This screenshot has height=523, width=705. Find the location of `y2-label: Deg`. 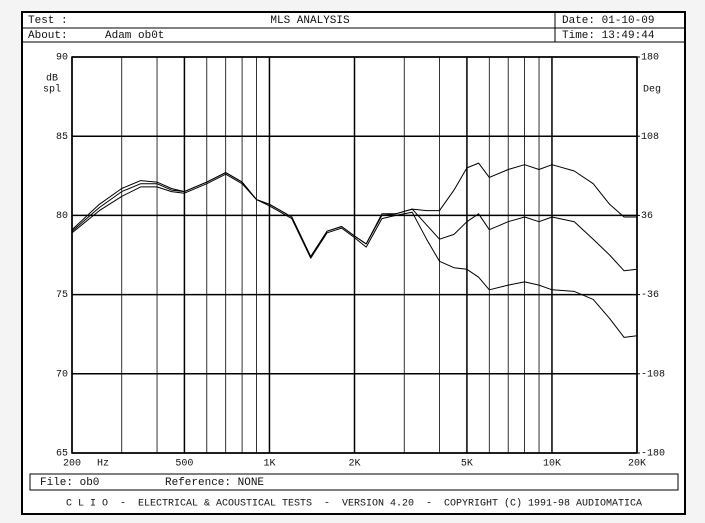

y2-label: Deg is located at coordinates (652, 90).